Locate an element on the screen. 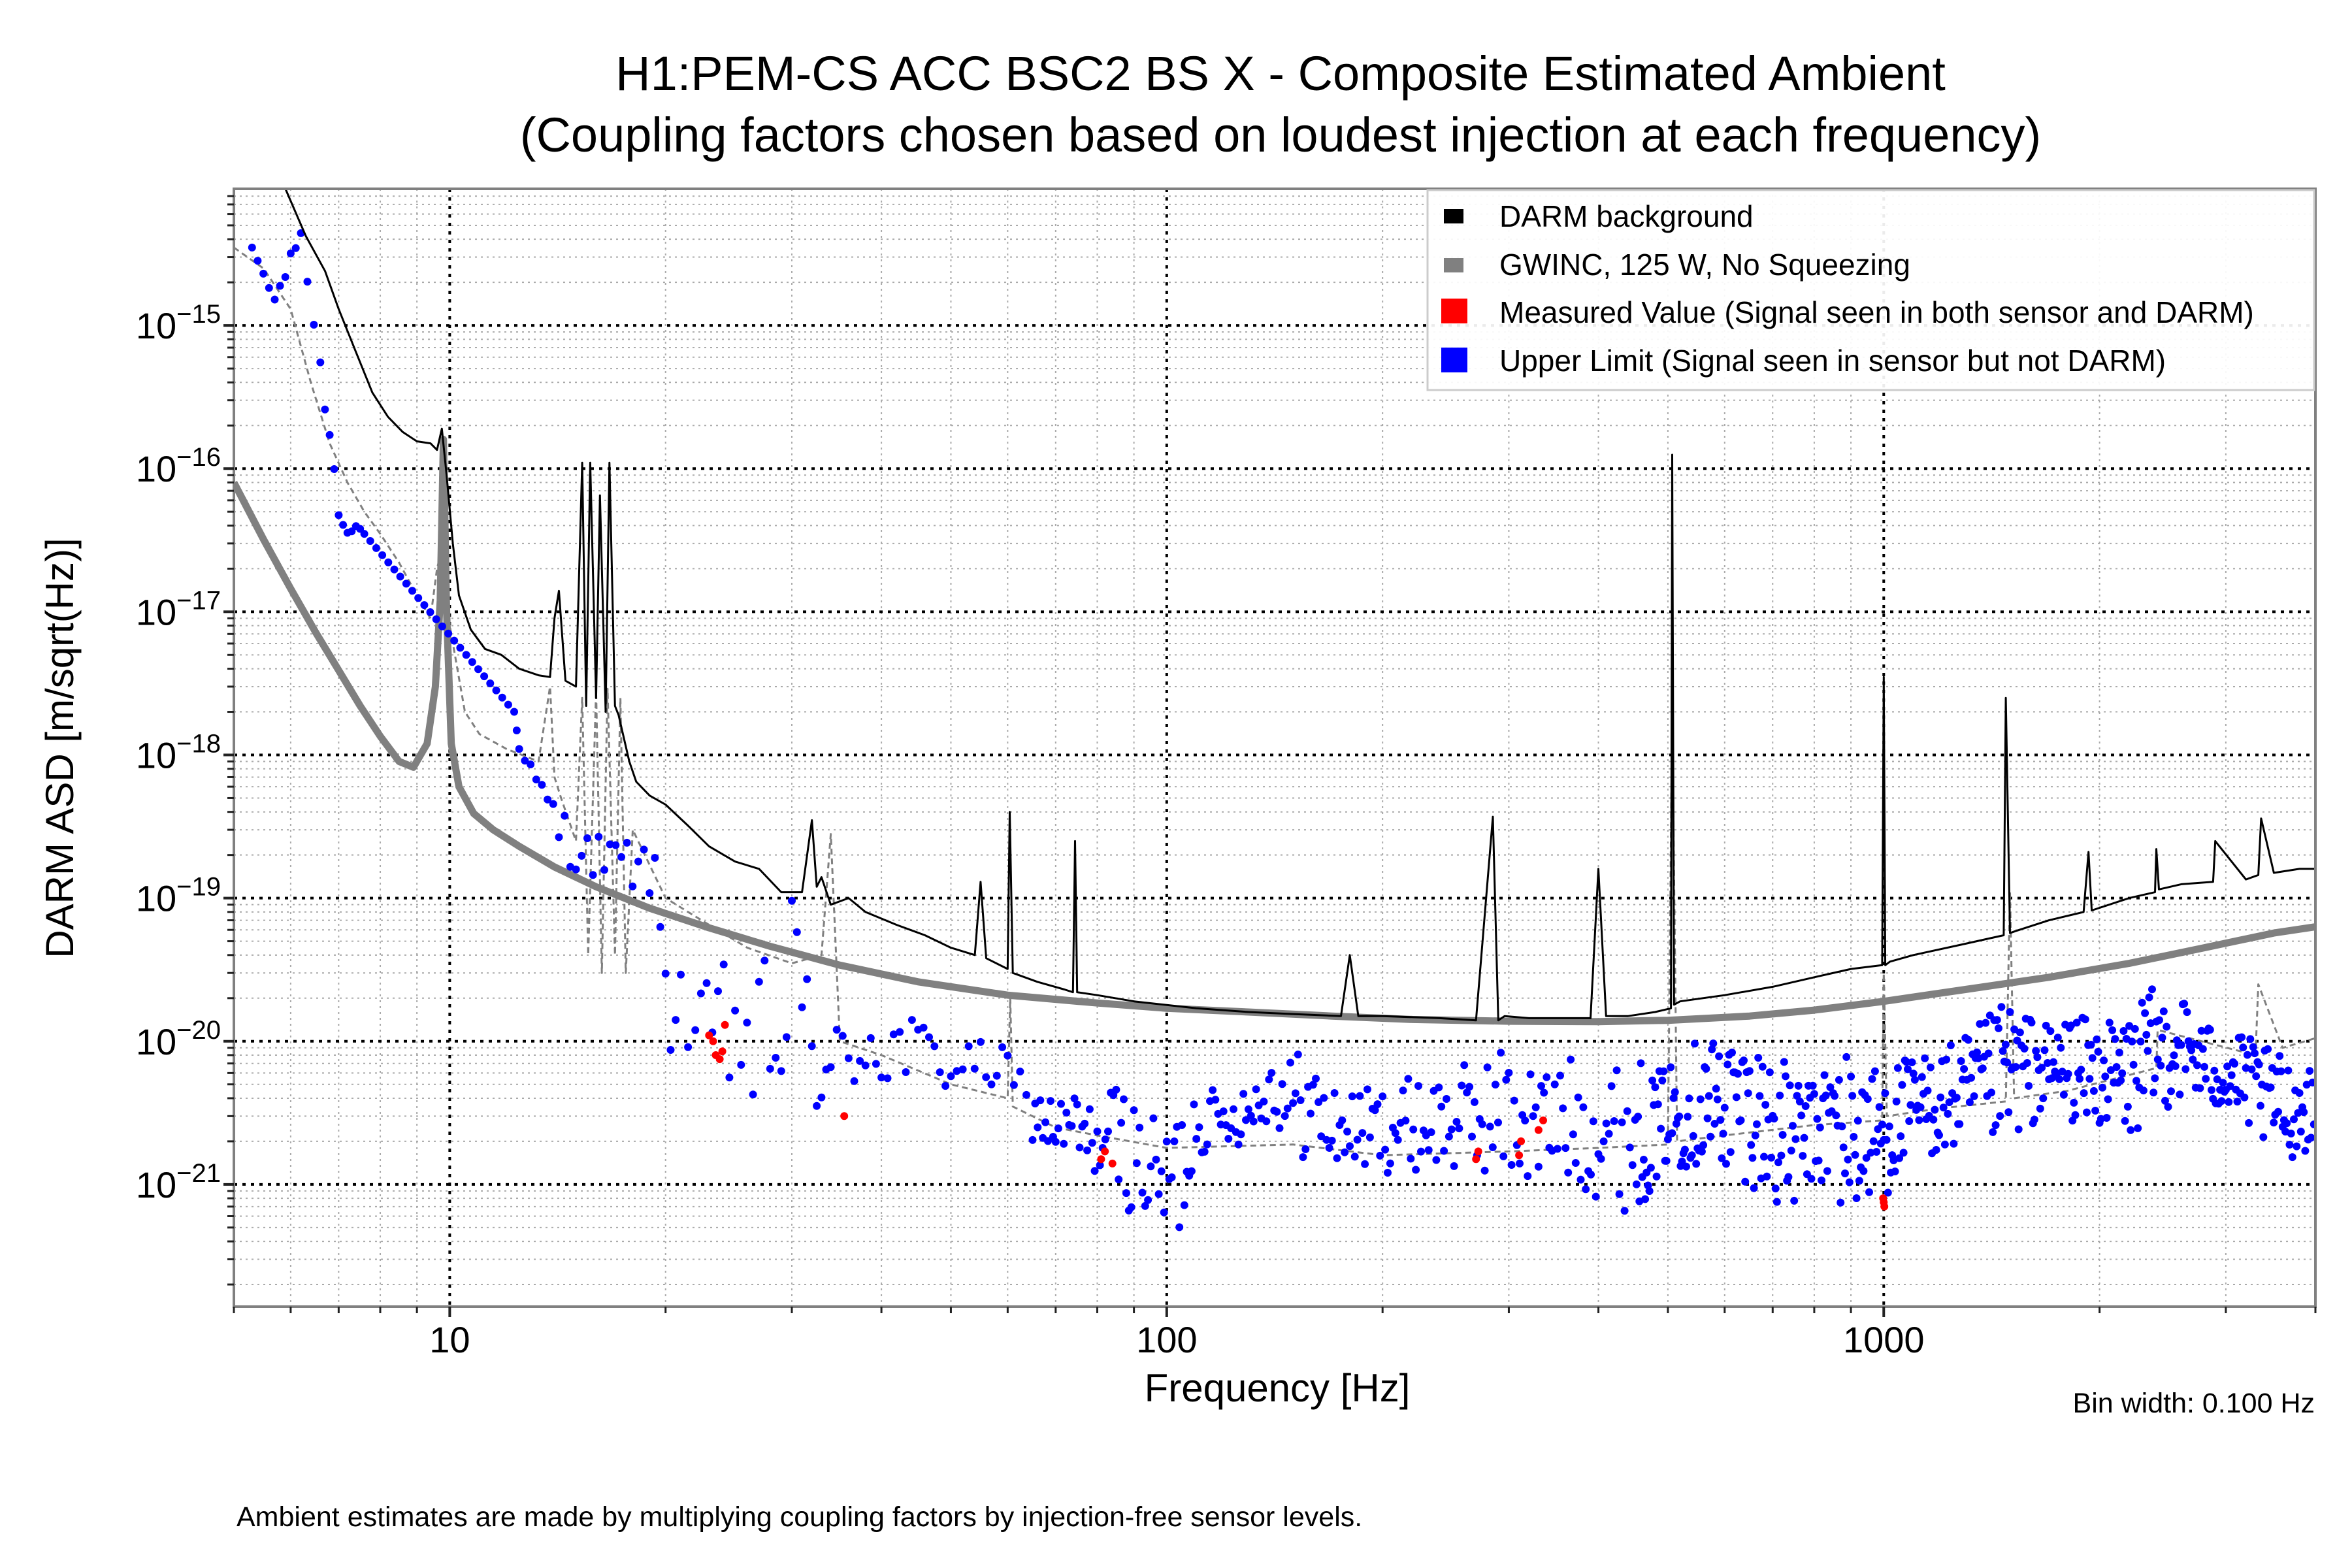  y-tick-label: 10−21 is located at coordinates (178, 1182).